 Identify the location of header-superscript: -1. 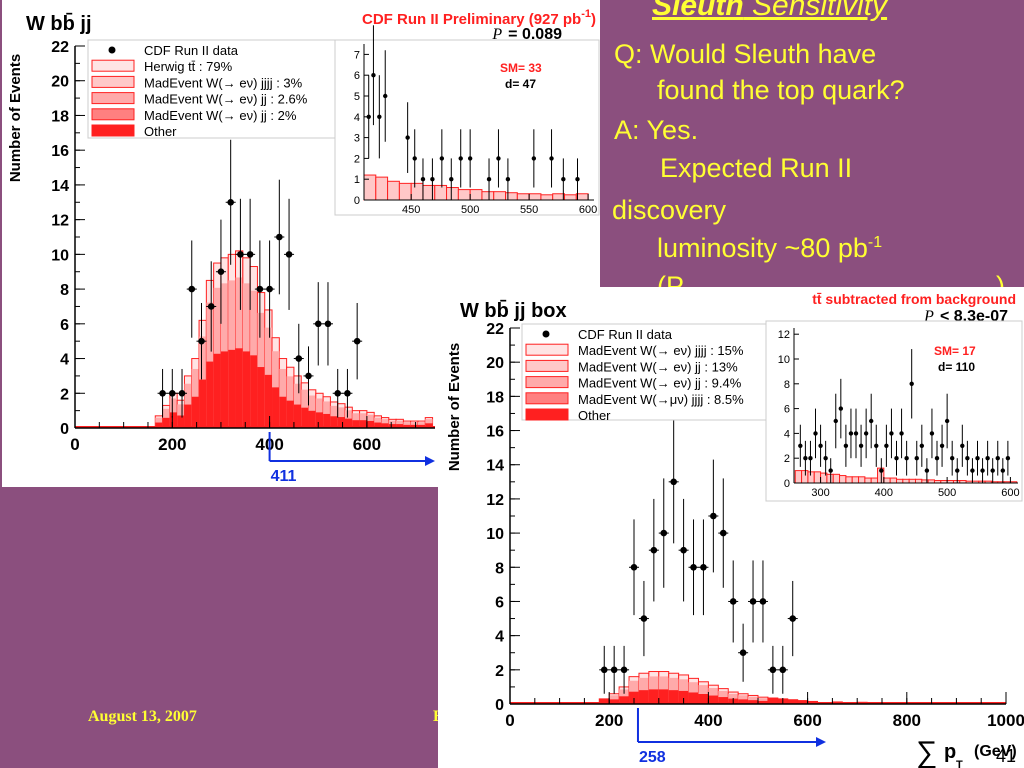
(586, 14).